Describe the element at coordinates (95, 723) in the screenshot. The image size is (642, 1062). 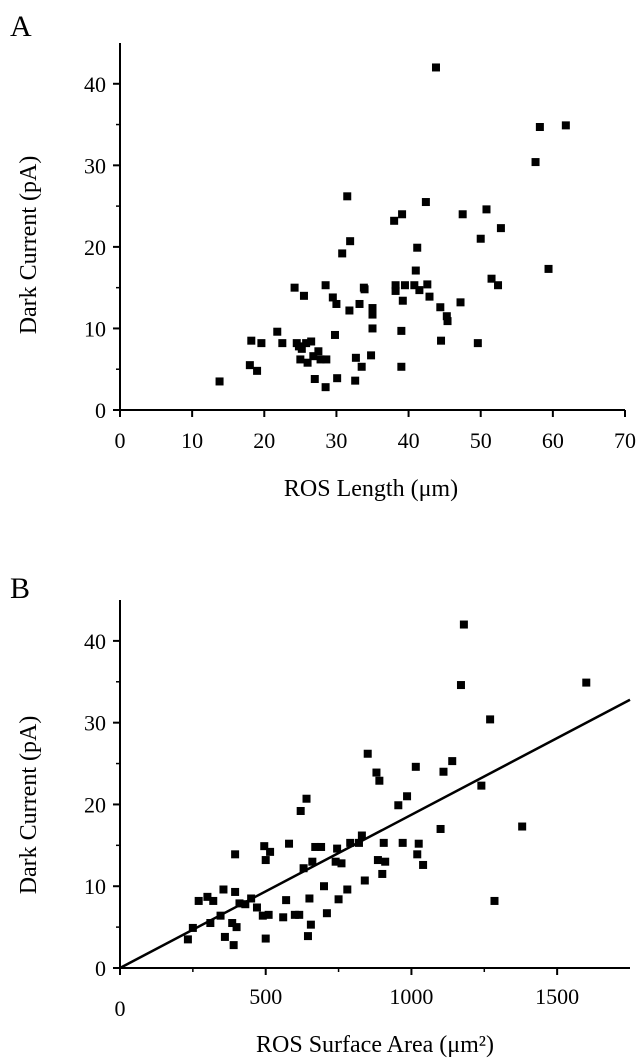
I see `panel-b-y-tick-label: 30` at that location.